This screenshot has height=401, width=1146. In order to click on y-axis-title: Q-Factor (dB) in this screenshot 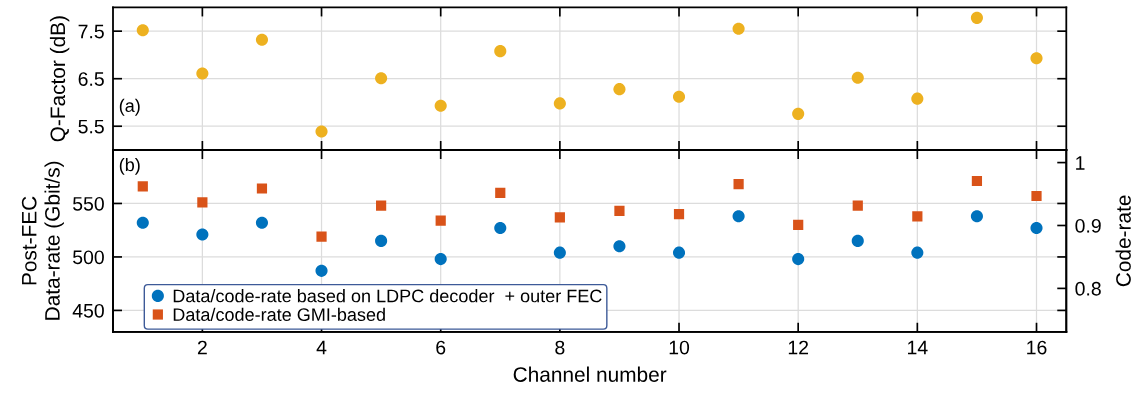, I will do `click(59, 79)`.